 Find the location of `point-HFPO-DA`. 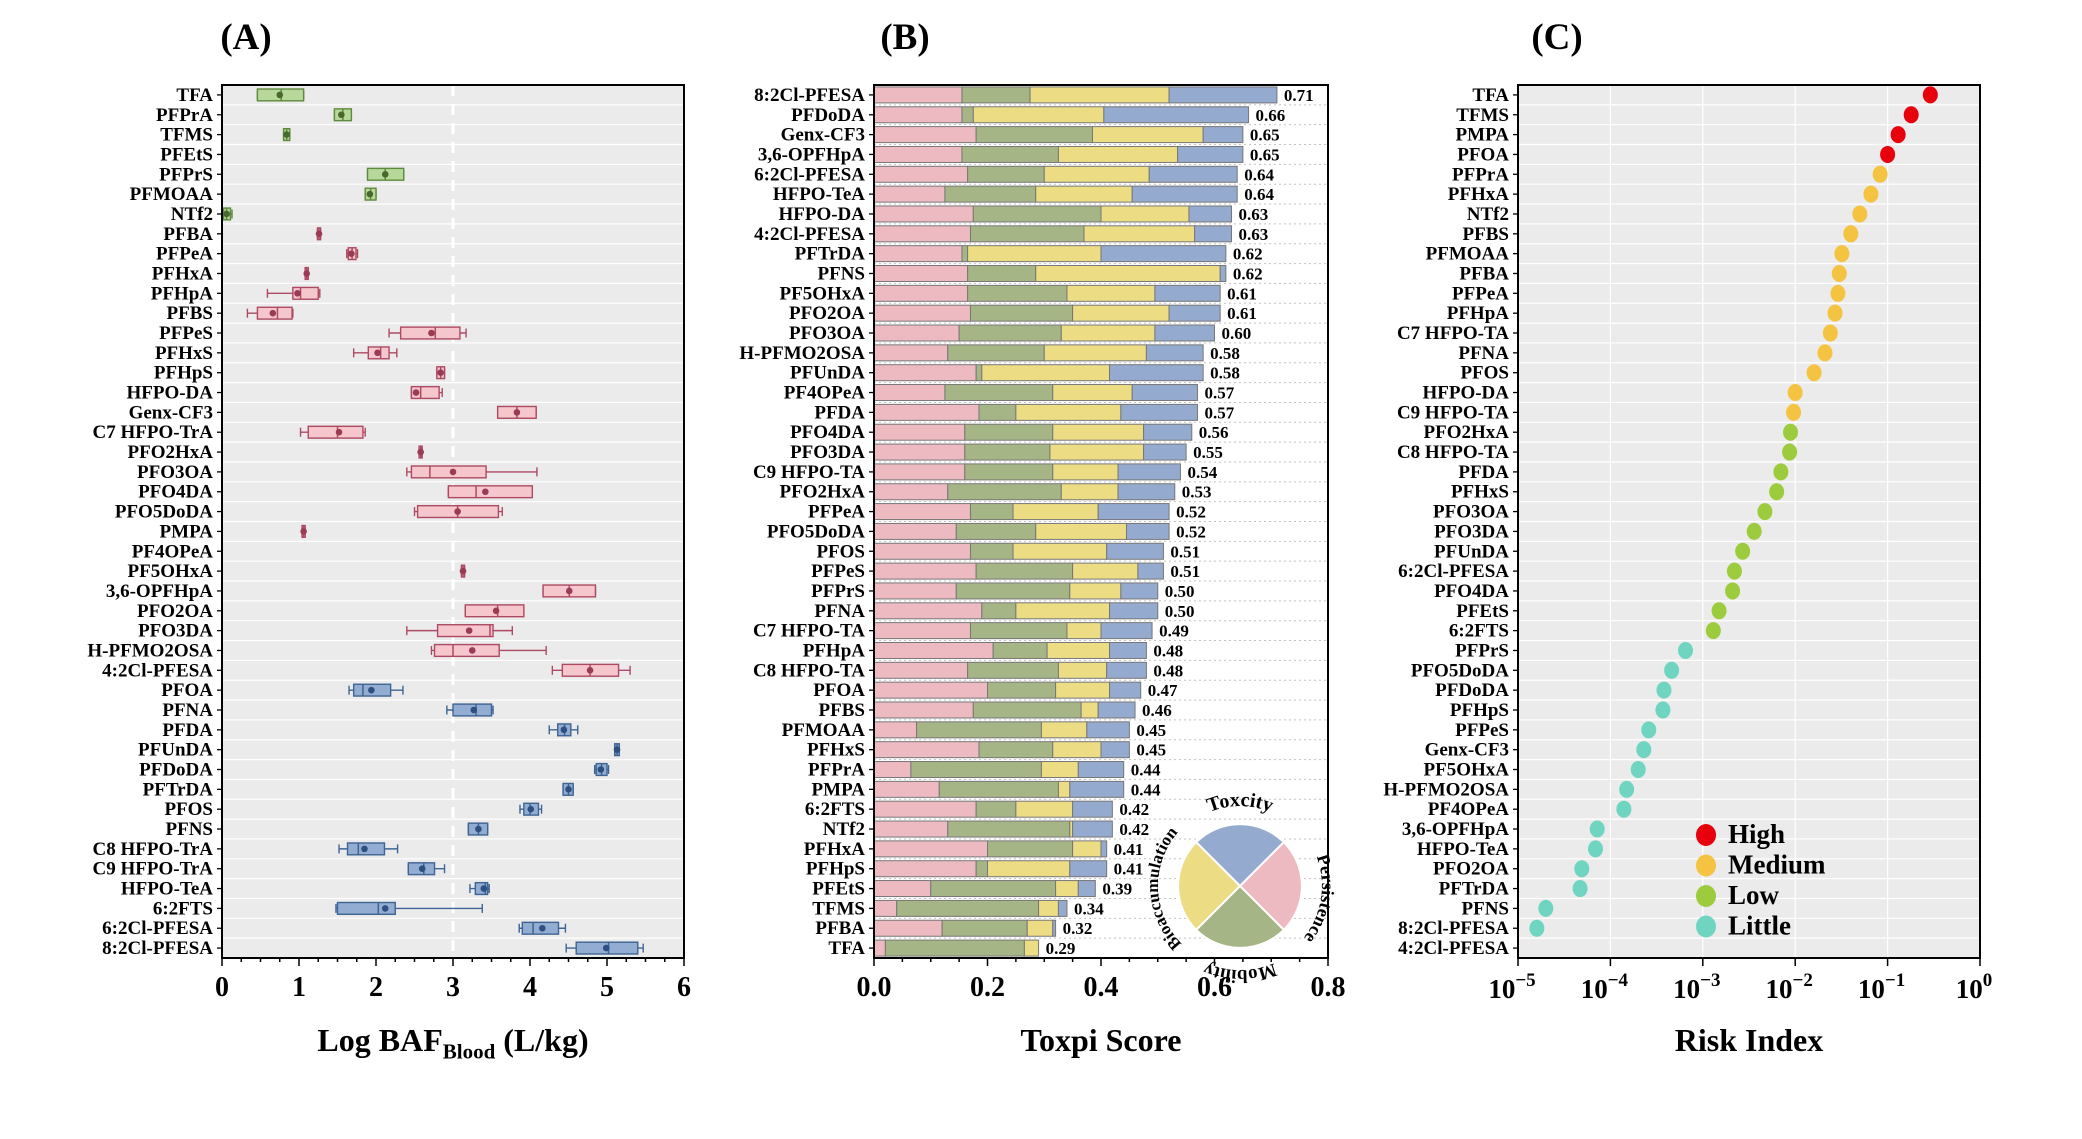

point-HFPO-DA is located at coordinates (1795, 393).